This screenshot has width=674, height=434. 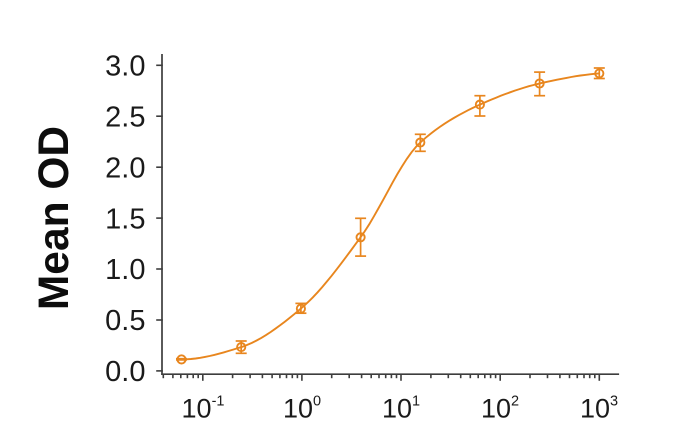 I want to click on svg-text: 10¹, so click(x=401, y=409).